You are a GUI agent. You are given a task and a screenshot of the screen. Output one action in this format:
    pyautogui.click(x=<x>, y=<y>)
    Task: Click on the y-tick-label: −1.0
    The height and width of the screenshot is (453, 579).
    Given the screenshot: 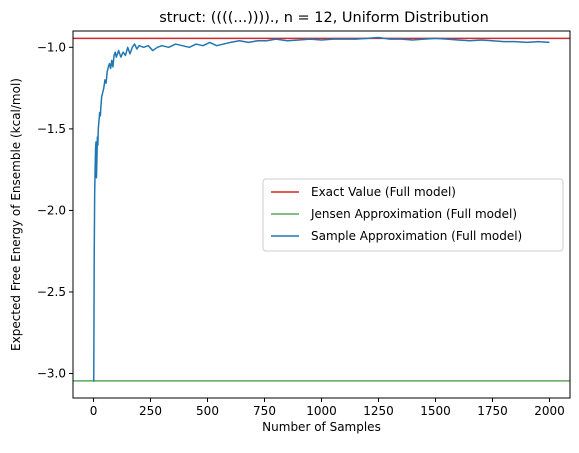 What is the action you would take?
    pyautogui.click(x=51, y=47)
    